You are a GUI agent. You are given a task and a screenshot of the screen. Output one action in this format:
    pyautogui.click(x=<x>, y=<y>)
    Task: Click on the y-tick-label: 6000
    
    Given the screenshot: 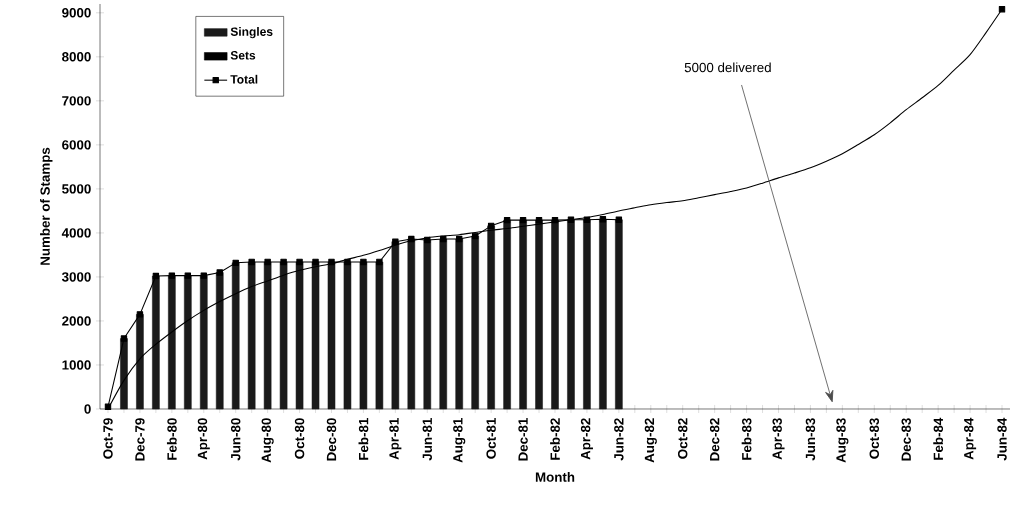 What is the action you would take?
    pyautogui.click(x=76, y=145)
    